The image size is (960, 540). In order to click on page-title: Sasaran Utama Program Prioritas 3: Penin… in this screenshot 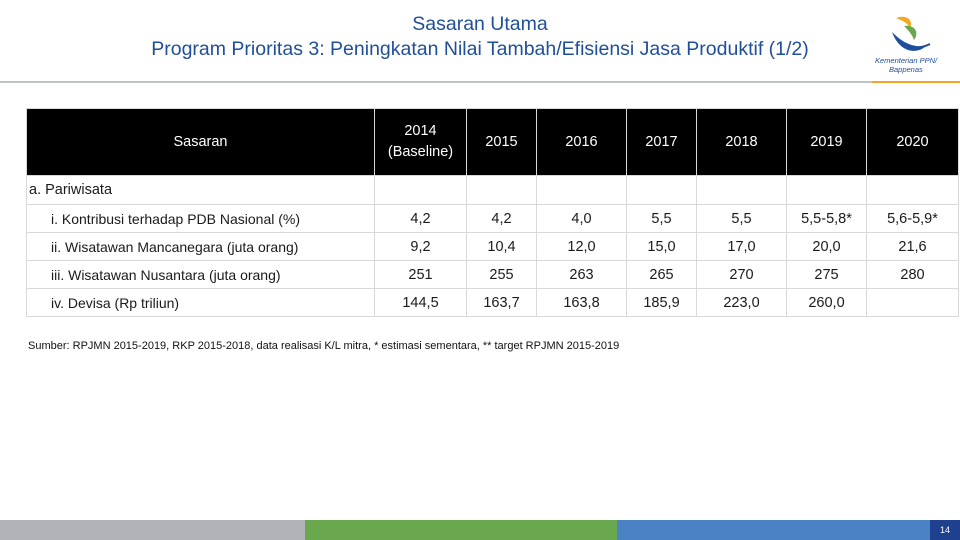, I will do `click(480, 37)`.